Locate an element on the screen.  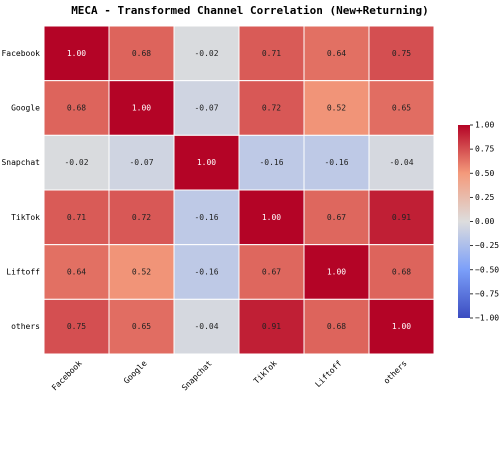
y-tick-label: Google is located at coordinates (25, 108).